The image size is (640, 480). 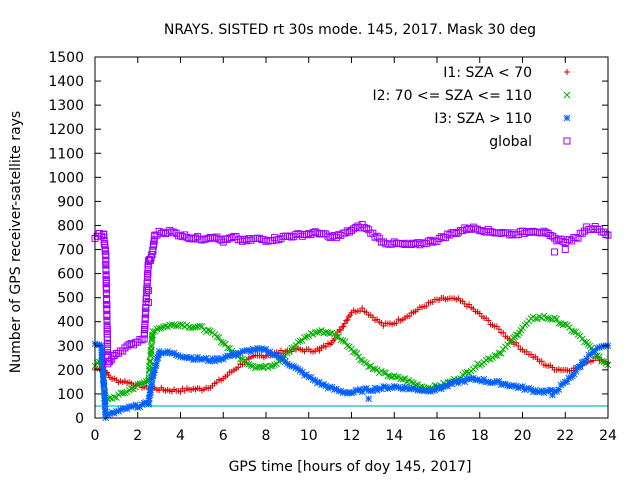 I want to click on x-tick-label: 22, so click(x=565, y=436).